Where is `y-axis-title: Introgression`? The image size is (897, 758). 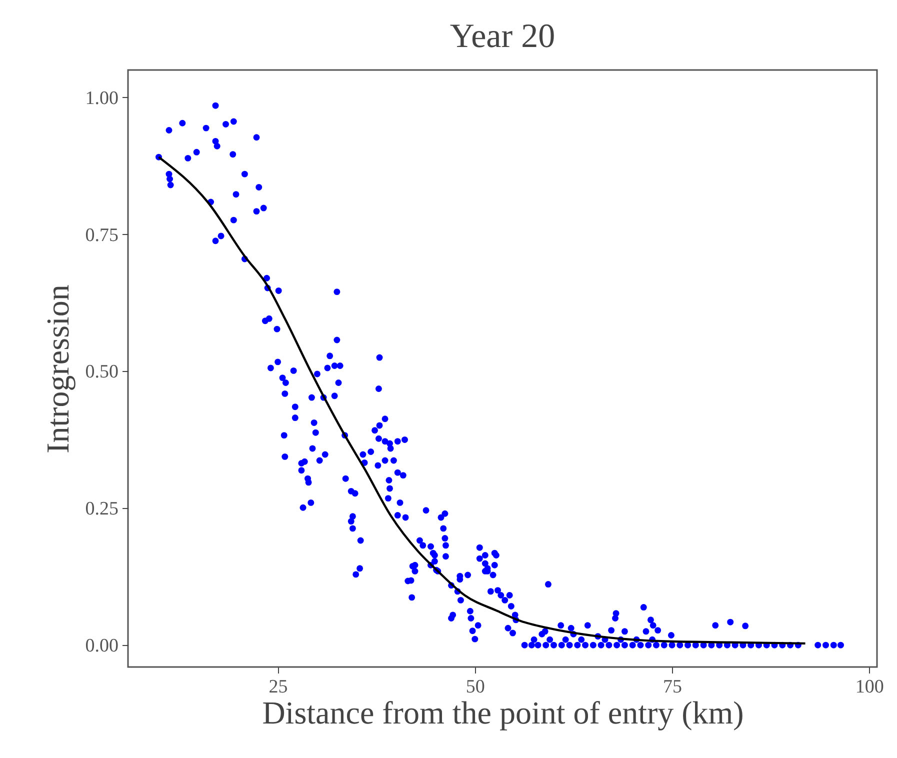
y-axis-title: Introgression is located at coordinates (57, 369).